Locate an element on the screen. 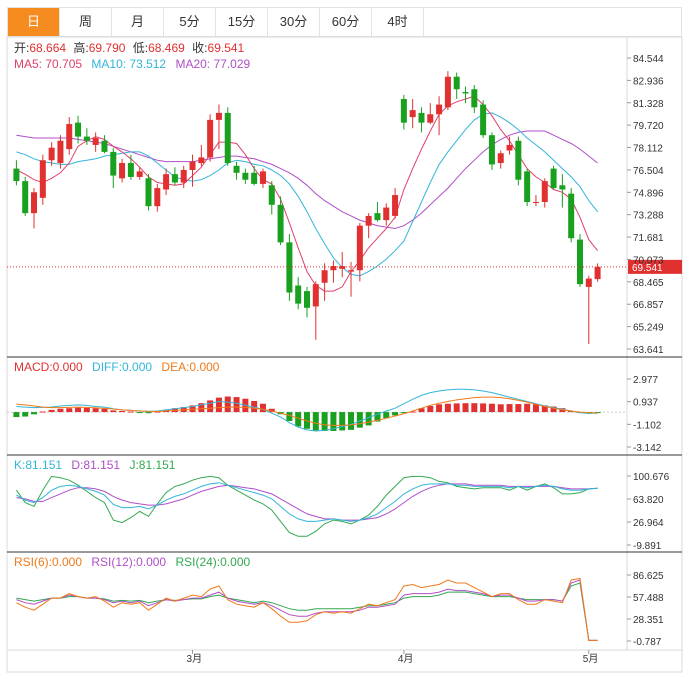 The width and height of the screenshot is (689, 679). ma10-label: MA10: 73.512 is located at coordinates (128, 64).